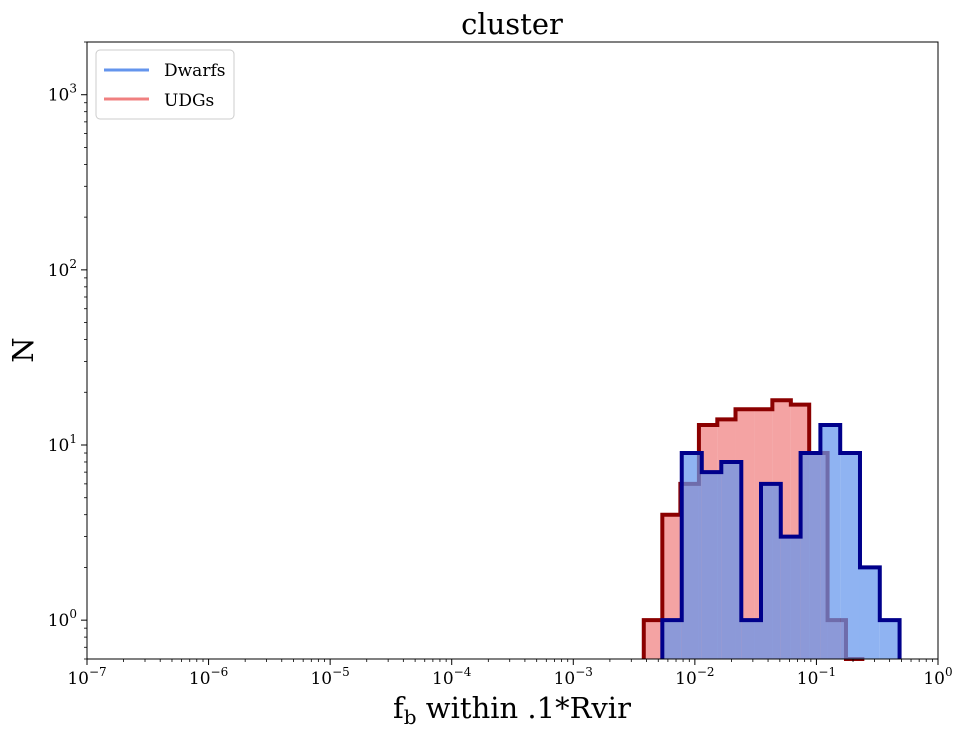 Image resolution: width=961 pixels, height=735 pixels. What do you see at coordinates (67, 350) in the screenshot?
I see `y-axis-ticks: 10⁰ 10¹ 10² 10³` at bounding box center [67, 350].